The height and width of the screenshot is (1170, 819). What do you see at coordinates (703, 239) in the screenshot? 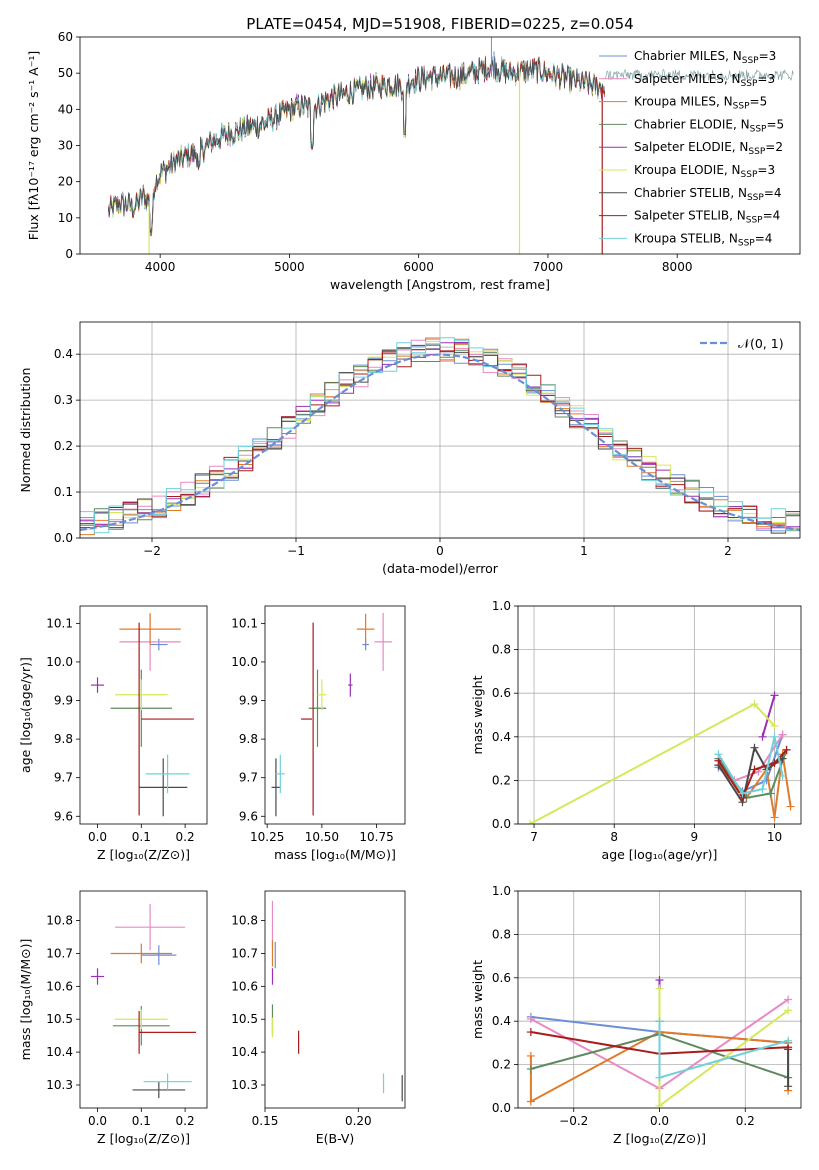
I see `legend-label: Kroupa STELIB, NSSP=4` at bounding box center [703, 239].